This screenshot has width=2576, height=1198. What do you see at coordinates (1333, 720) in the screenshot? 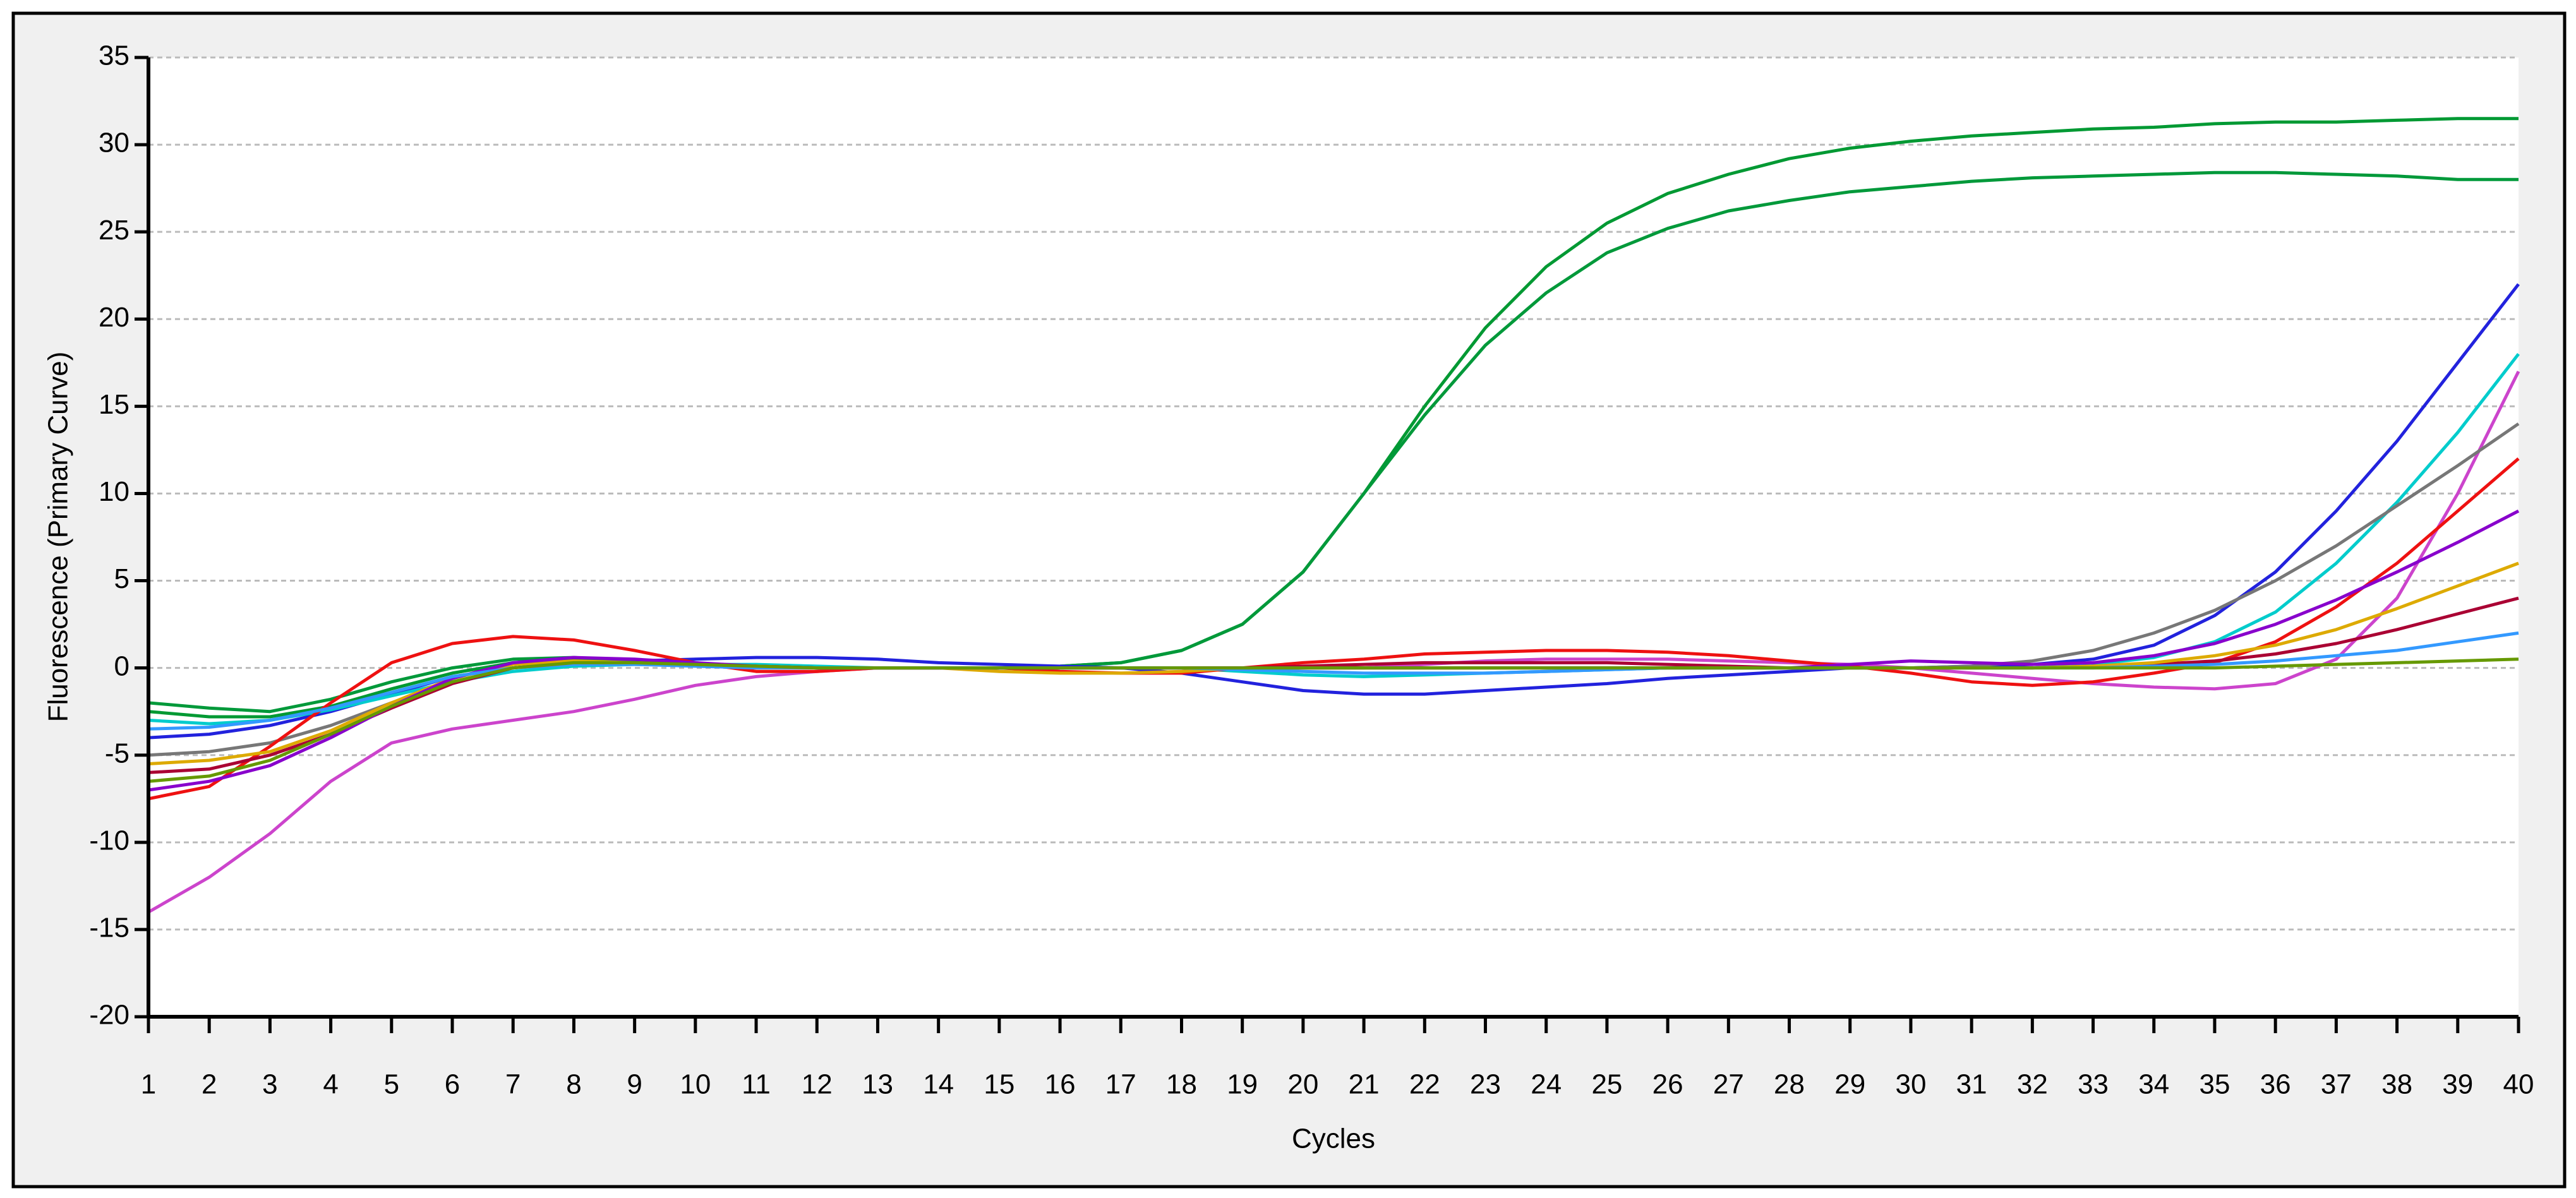
I see `series-line` at bounding box center [1333, 720].